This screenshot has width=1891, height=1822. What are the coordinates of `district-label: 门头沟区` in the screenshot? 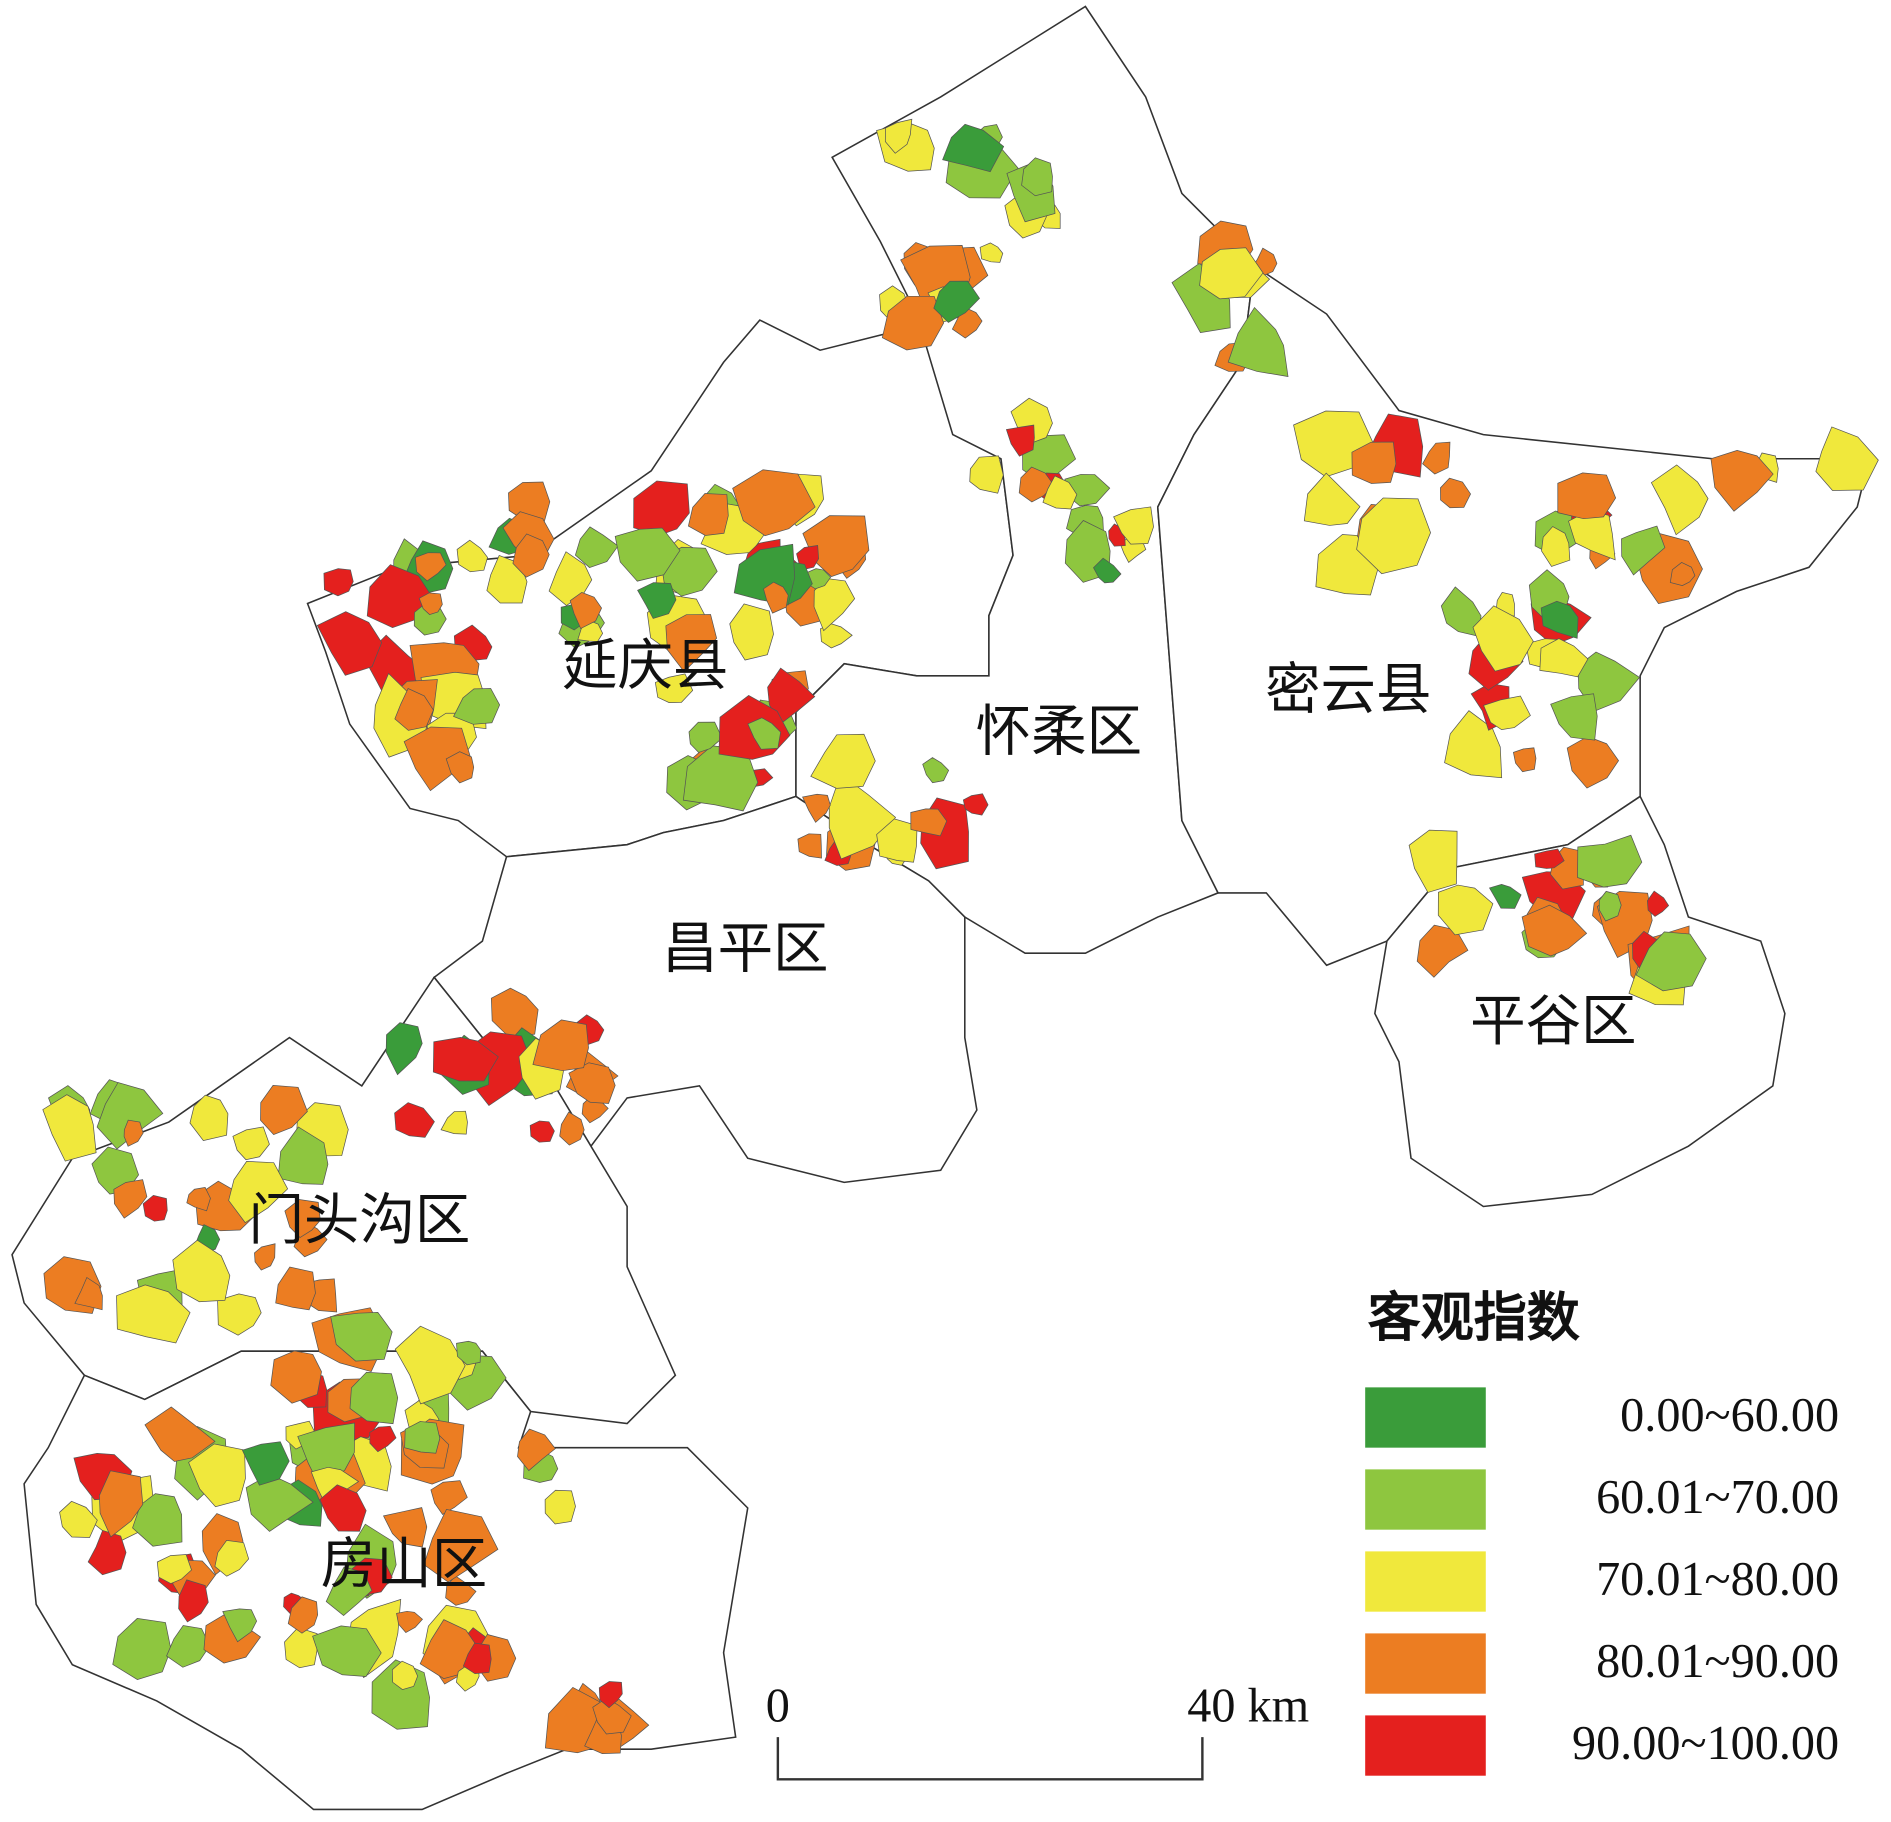 It's located at (359, 1221).